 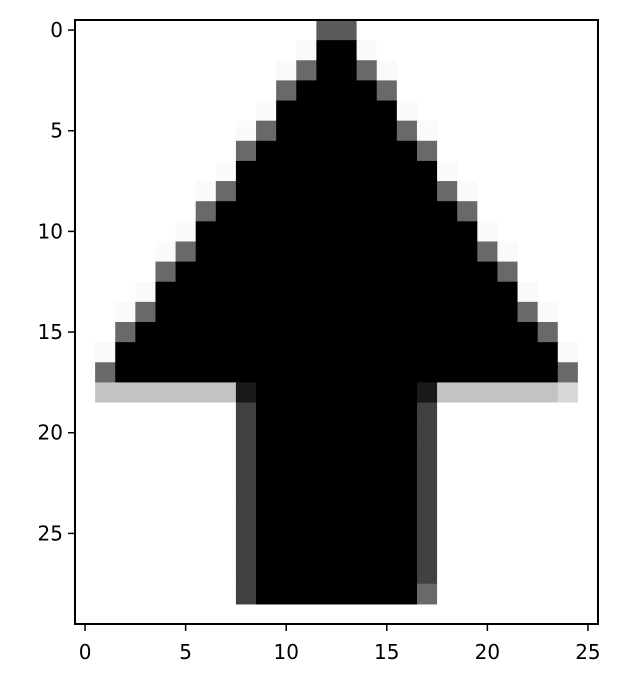 What do you see at coordinates (407, 232) in the screenshot?
I see `heatmap-cell-r10-c16` at bounding box center [407, 232].